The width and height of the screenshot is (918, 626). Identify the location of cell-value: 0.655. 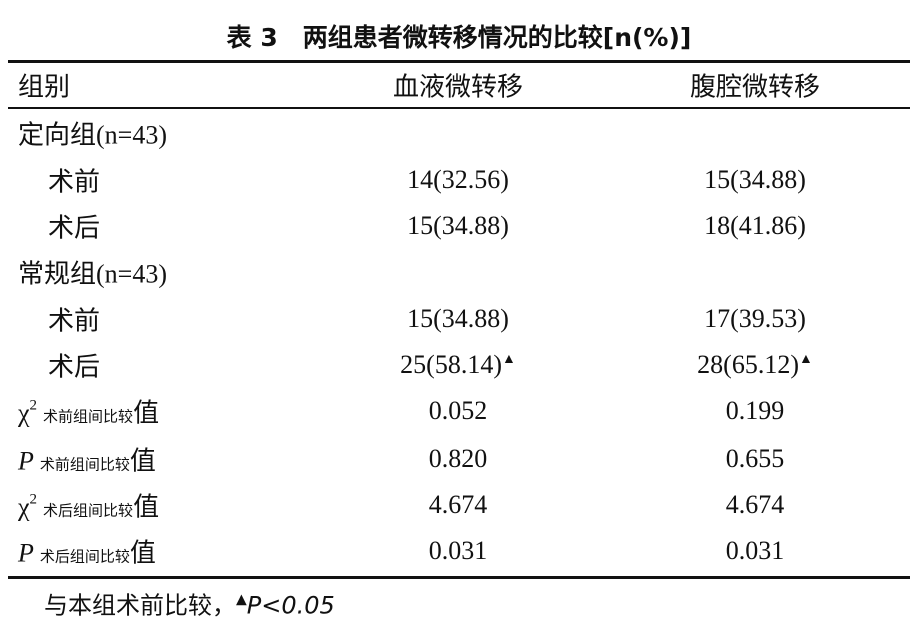
(755, 458).